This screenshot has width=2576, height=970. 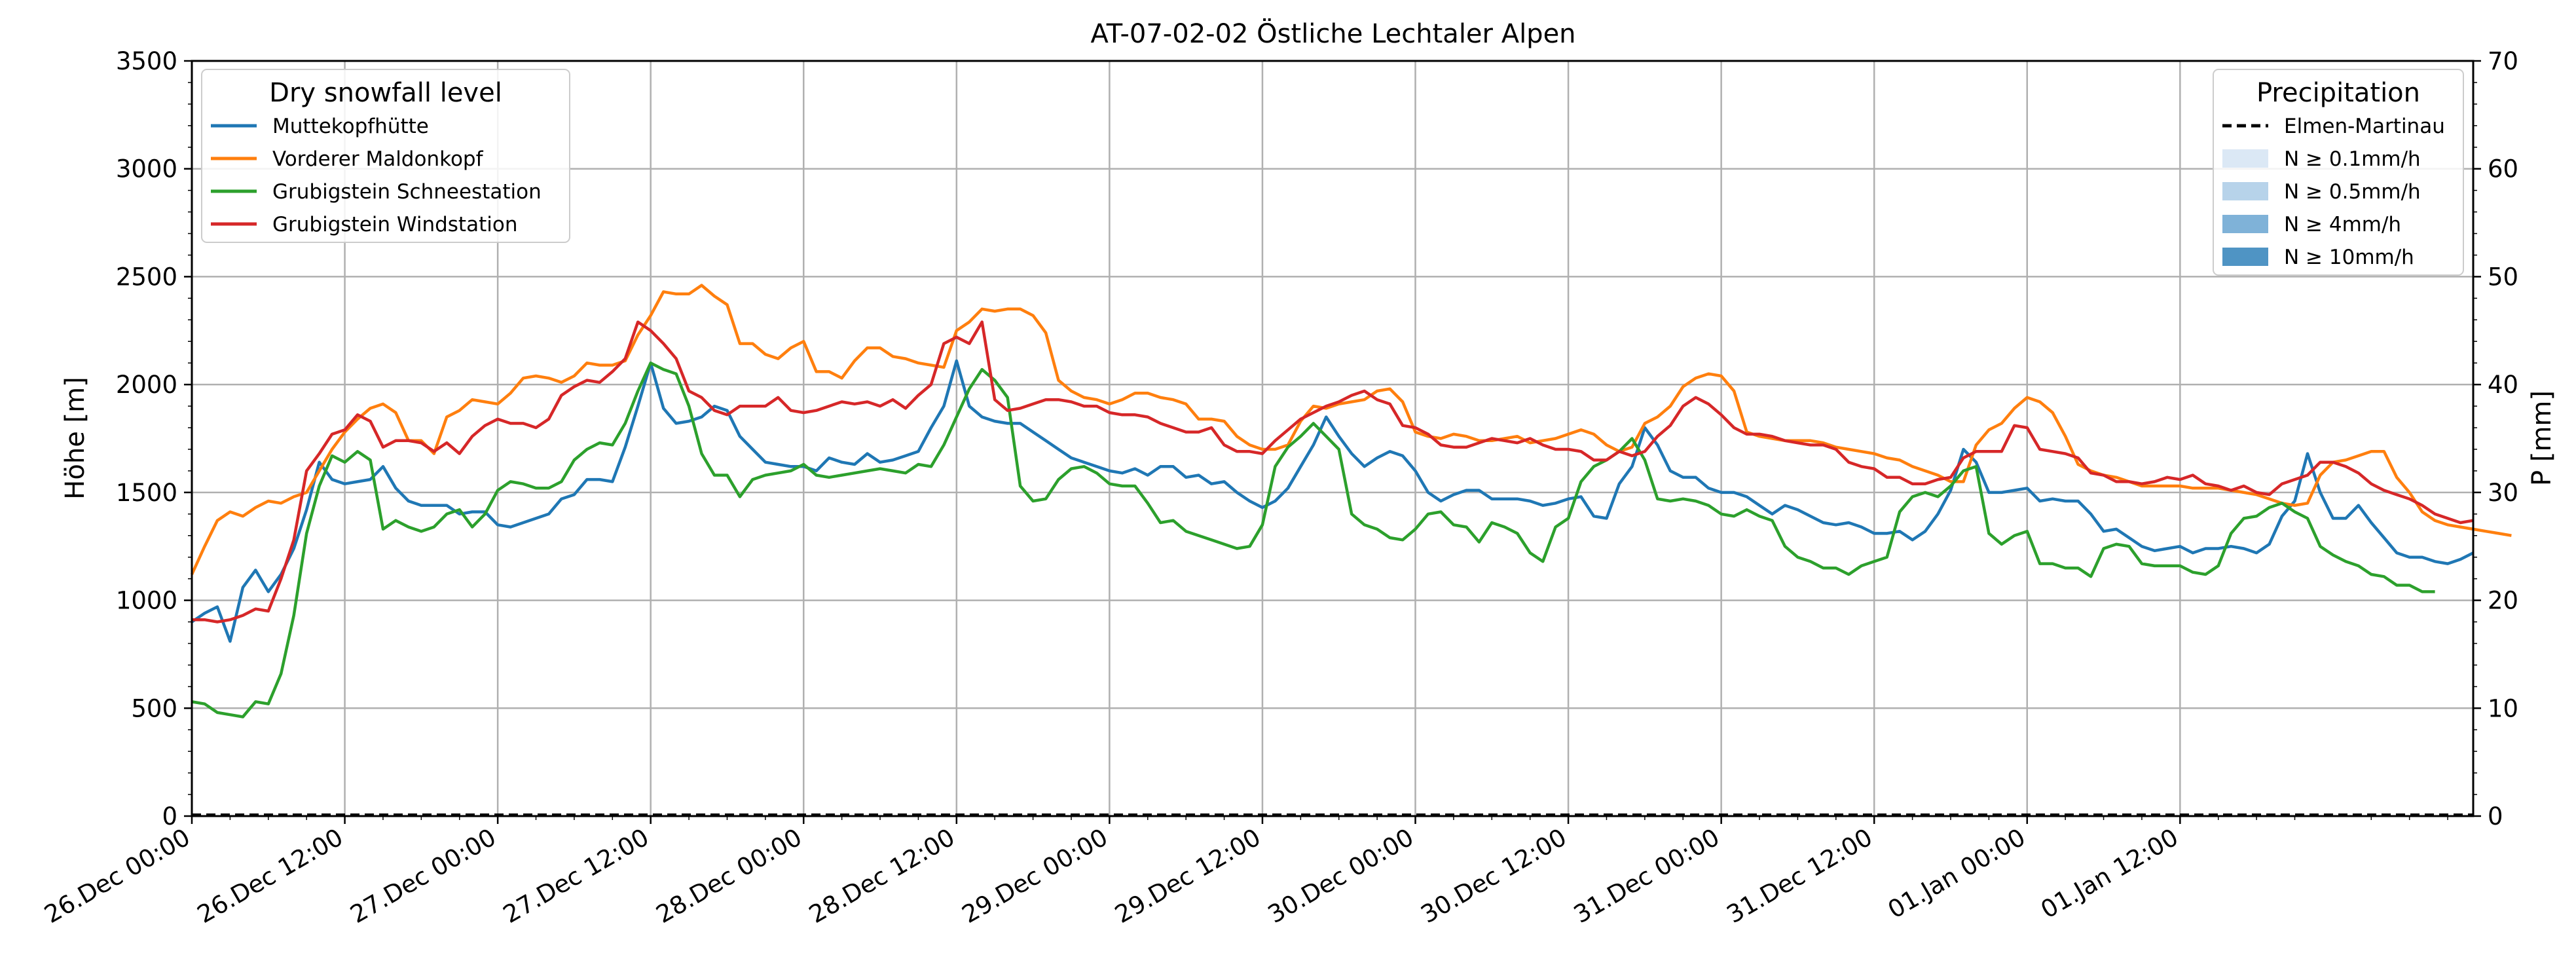 I want to click on y-right-tick-label: 0, so click(x=2495, y=816).